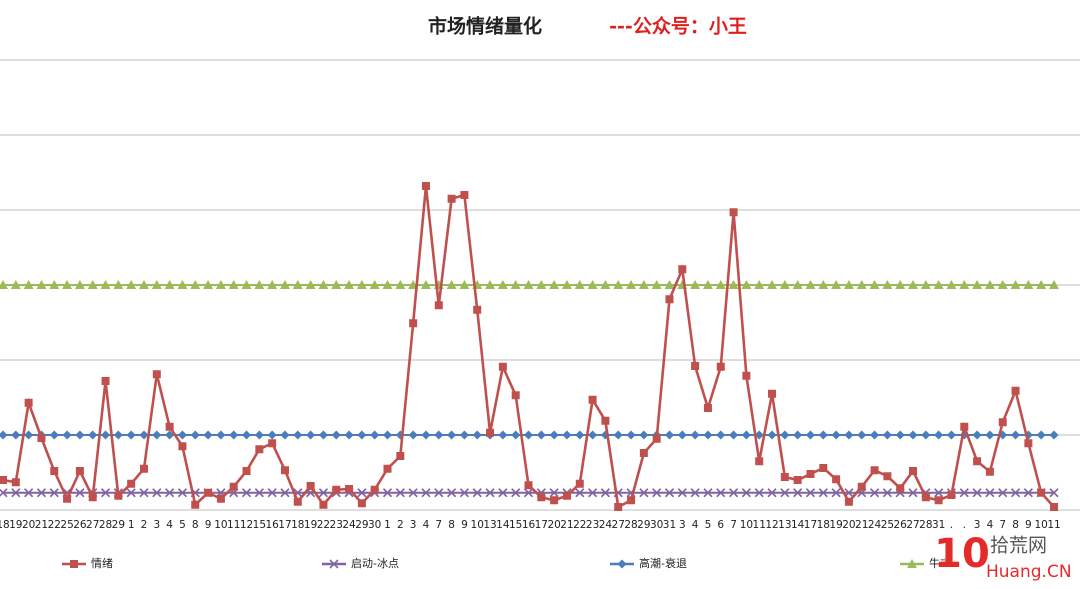  What do you see at coordinates (156, 525) in the screenshot?
I see `x-tick-label: 3` at bounding box center [156, 525].